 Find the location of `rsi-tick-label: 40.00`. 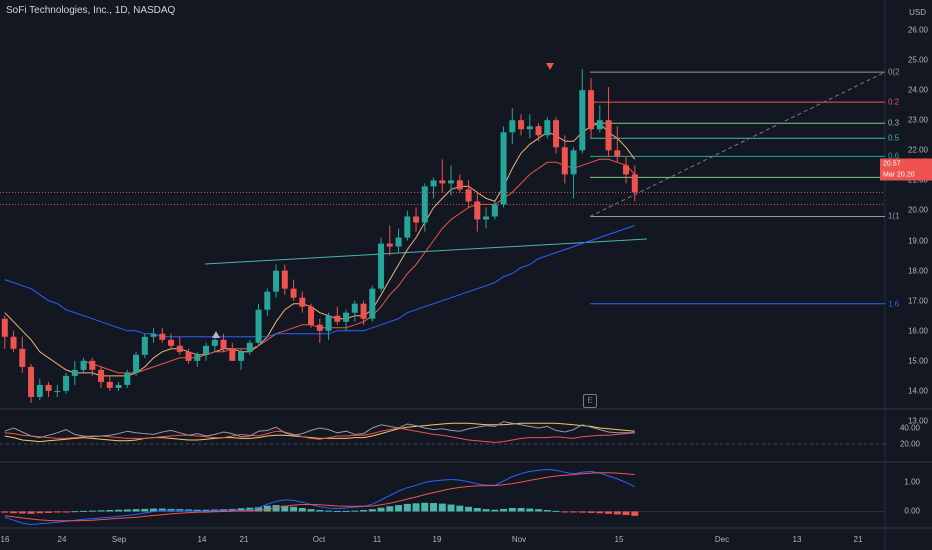

rsi-tick-label: 40.00 is located at coordinates (909, 428).